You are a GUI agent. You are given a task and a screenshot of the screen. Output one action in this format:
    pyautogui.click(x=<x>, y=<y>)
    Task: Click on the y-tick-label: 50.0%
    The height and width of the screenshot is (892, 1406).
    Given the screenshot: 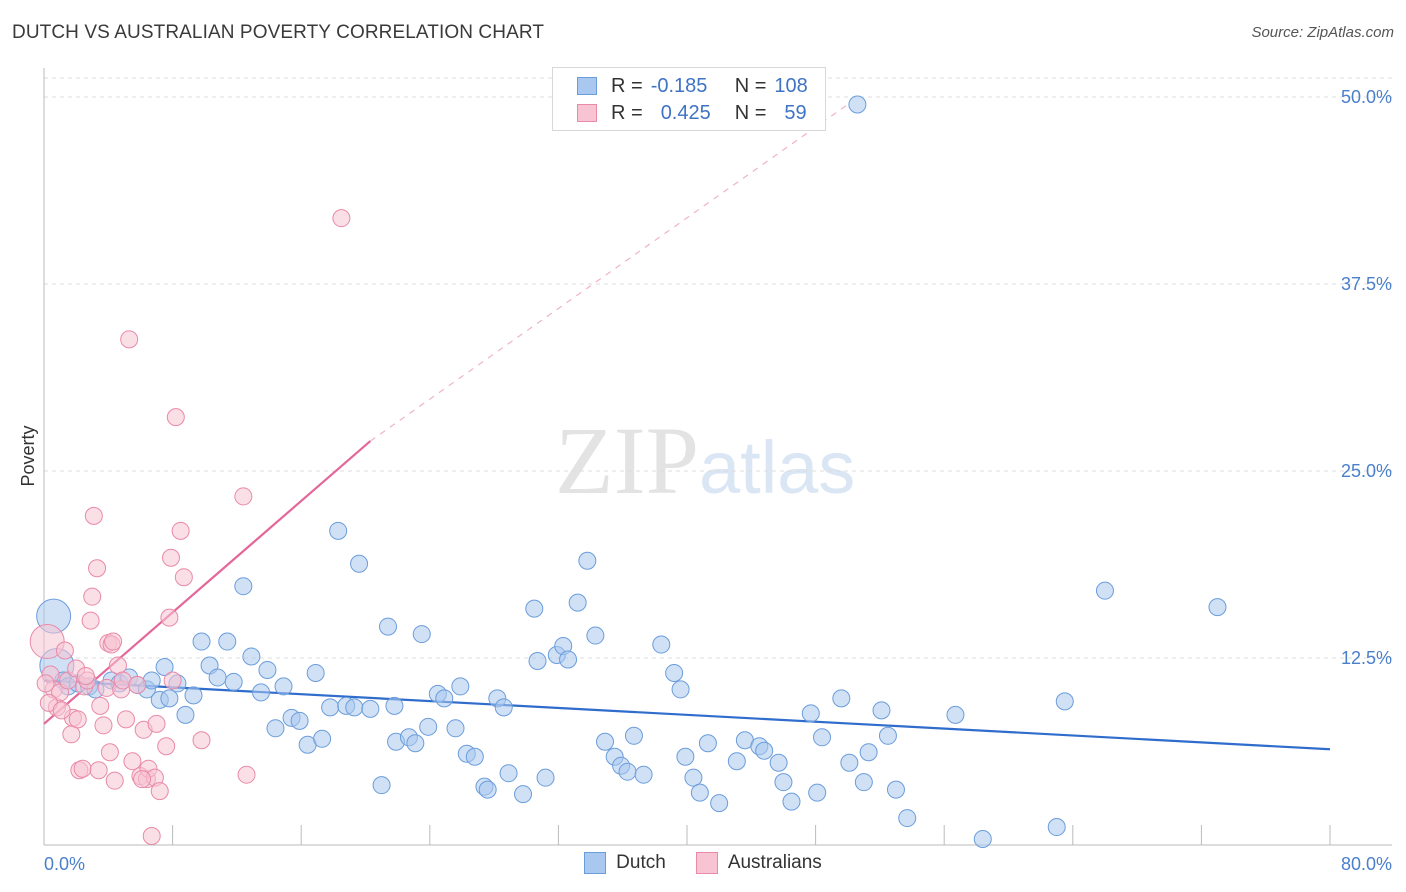 What is the action you would take?
    pyautogui.click(x=1366, y=97)
    